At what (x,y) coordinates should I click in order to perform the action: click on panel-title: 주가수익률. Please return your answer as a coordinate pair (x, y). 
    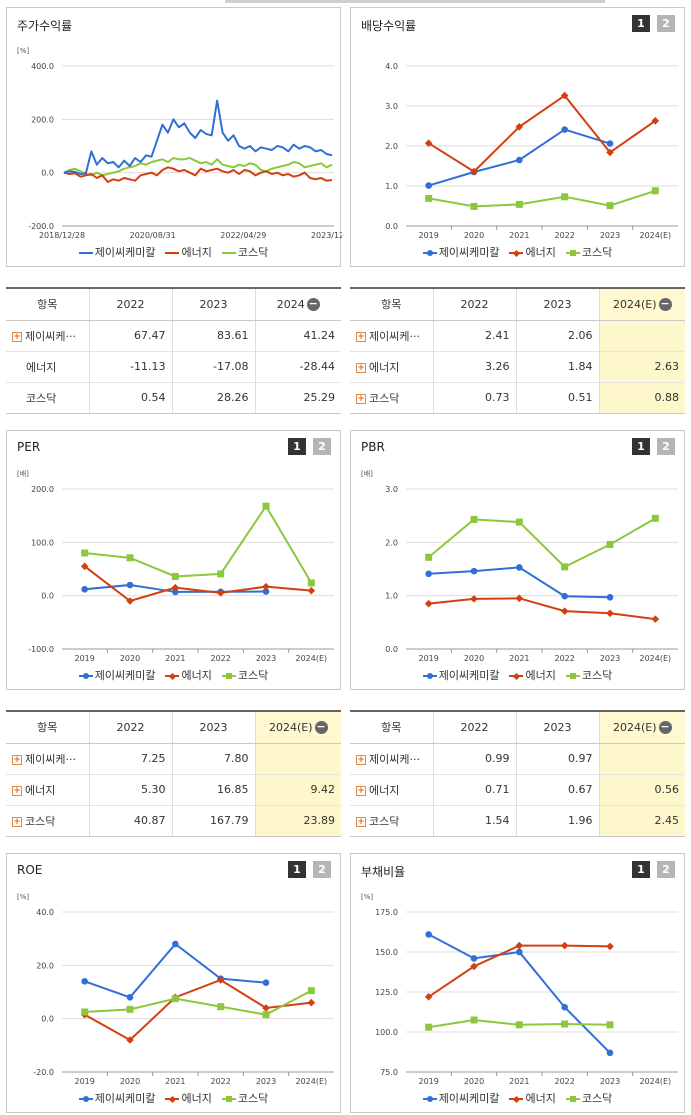
    Looking at the image, I should click on (45, 26).